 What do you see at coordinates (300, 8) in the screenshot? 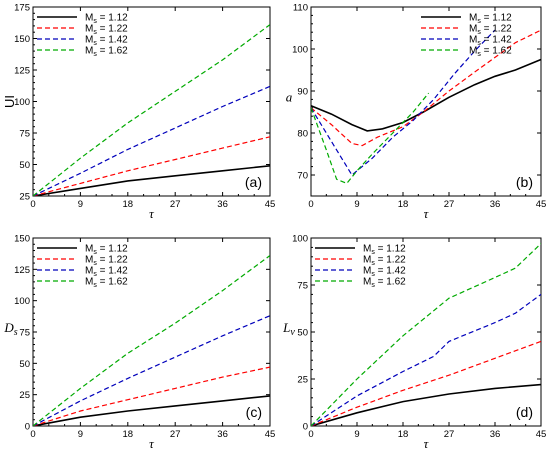
I see `y-tick-label: 110` at bounding box center [300, 8].